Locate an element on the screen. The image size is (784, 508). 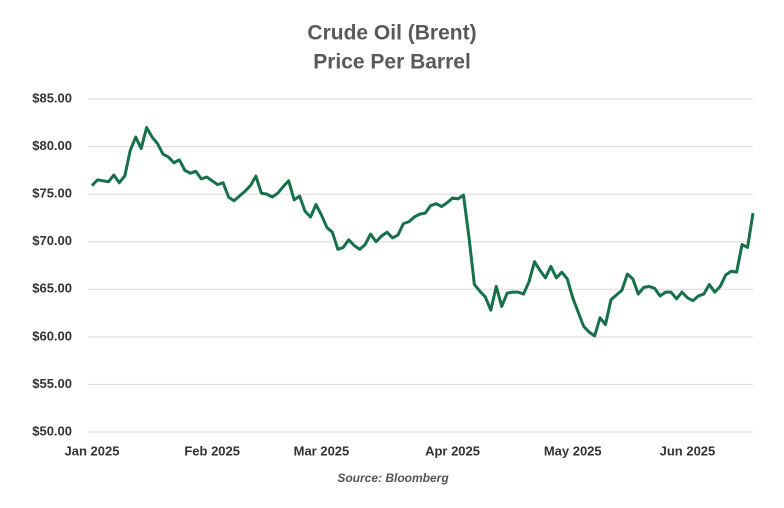
y-tick-label: $80.00 is located at coordinates (52, 145).